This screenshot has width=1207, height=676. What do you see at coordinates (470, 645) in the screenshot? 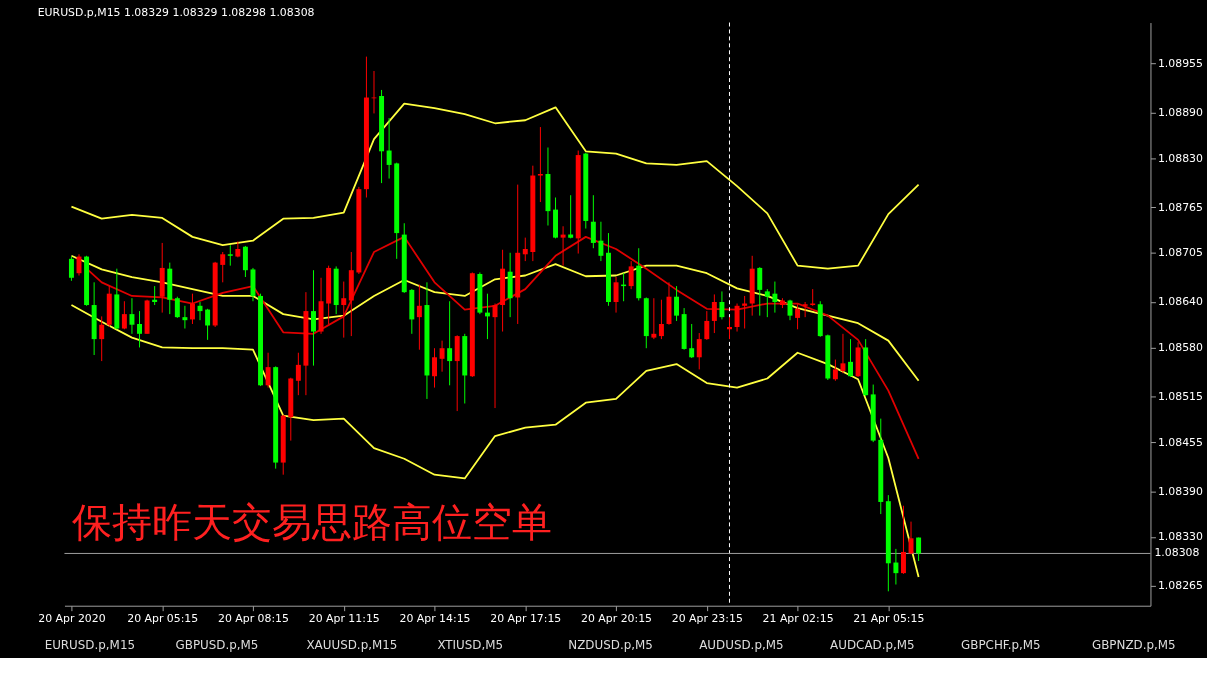
I see `text: XTIUSD,M5` at bounding box center [470, 645].